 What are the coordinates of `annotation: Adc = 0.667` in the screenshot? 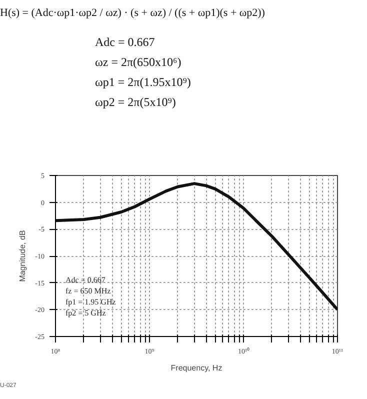 It's located at (86, 280).